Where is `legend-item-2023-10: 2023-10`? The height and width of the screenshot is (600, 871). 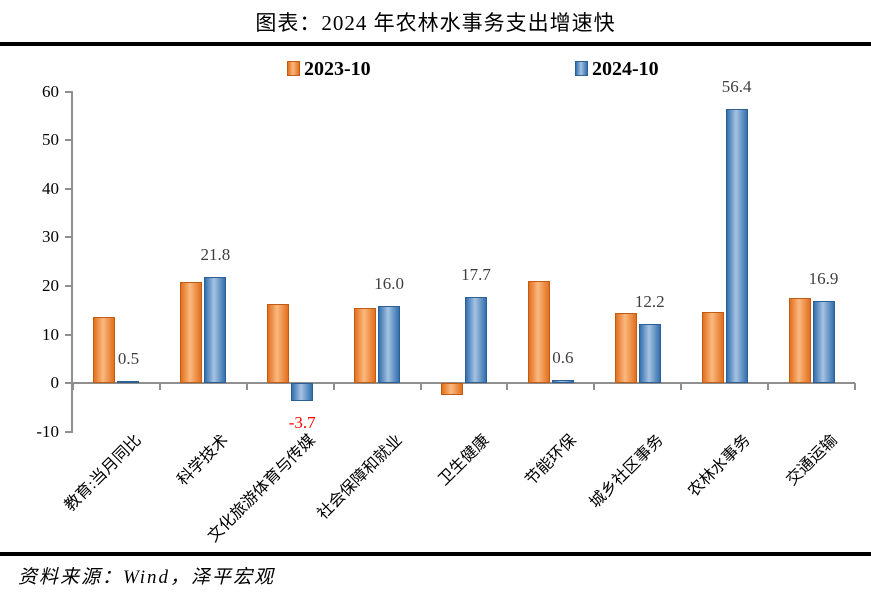 legend-item-2023-10: 2023-10 is located at coordinates (329, 69).